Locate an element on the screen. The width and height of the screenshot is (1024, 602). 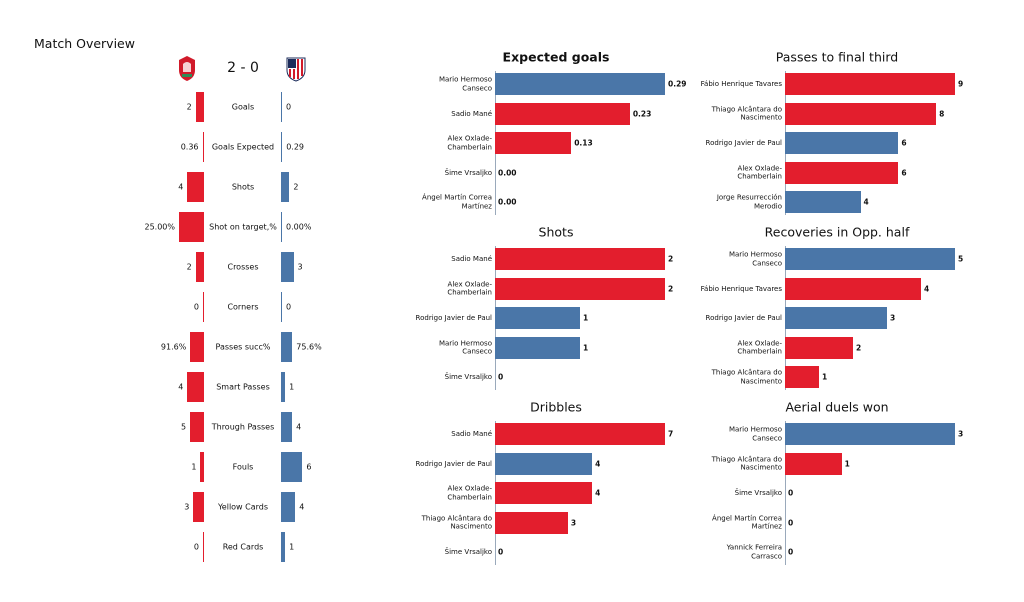
home-value: 2 is located at coordinates (189, 107).